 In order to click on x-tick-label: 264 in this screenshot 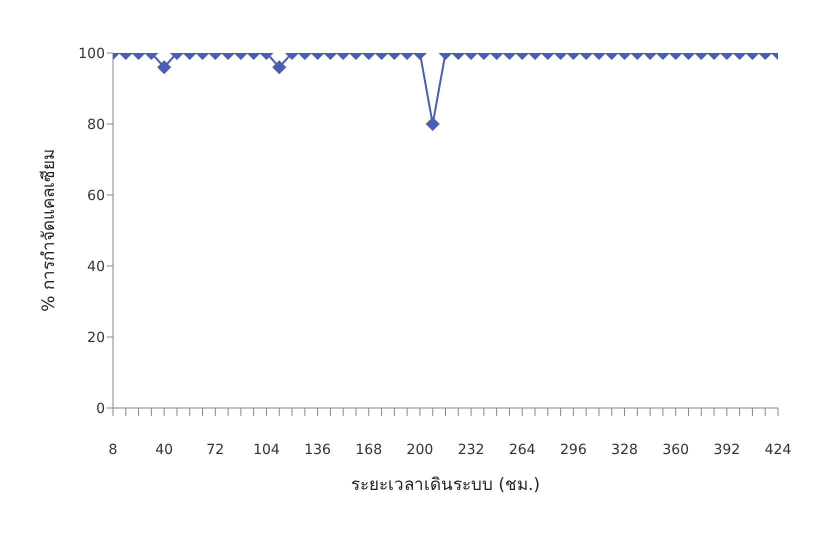, I will do `click(522, 450)`.